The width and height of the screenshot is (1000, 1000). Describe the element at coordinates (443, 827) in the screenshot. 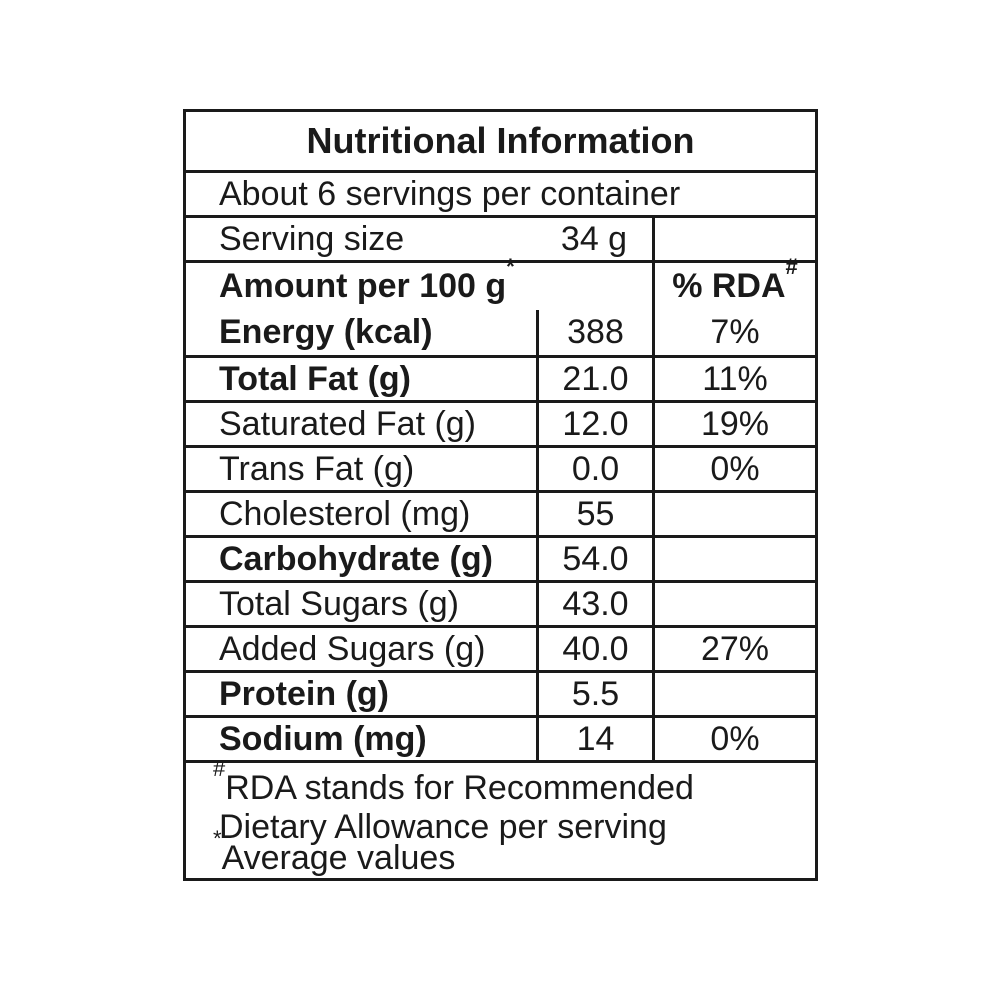

I see `footnote-text: Dietary Allowance per serving` at that location.